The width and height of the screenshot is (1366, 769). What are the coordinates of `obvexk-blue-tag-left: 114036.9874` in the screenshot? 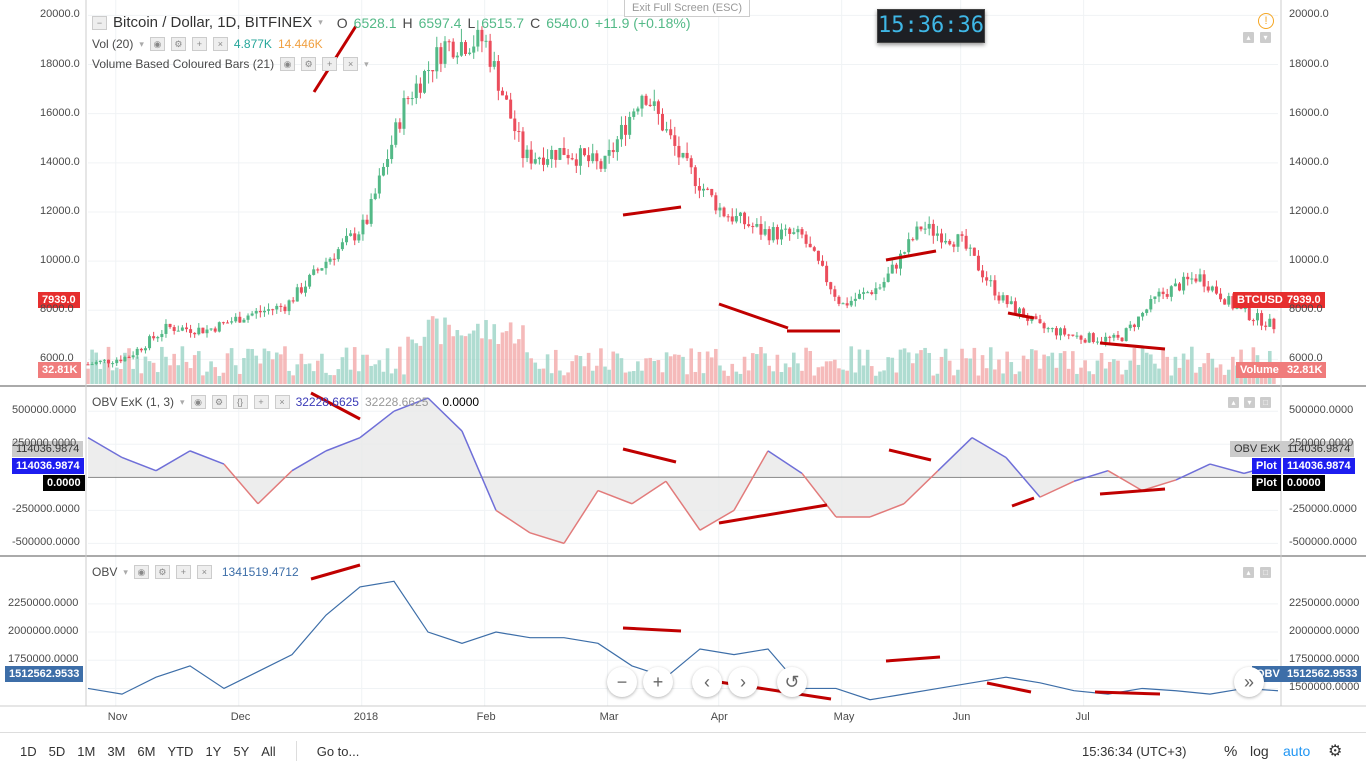 It's located at (48, 466).